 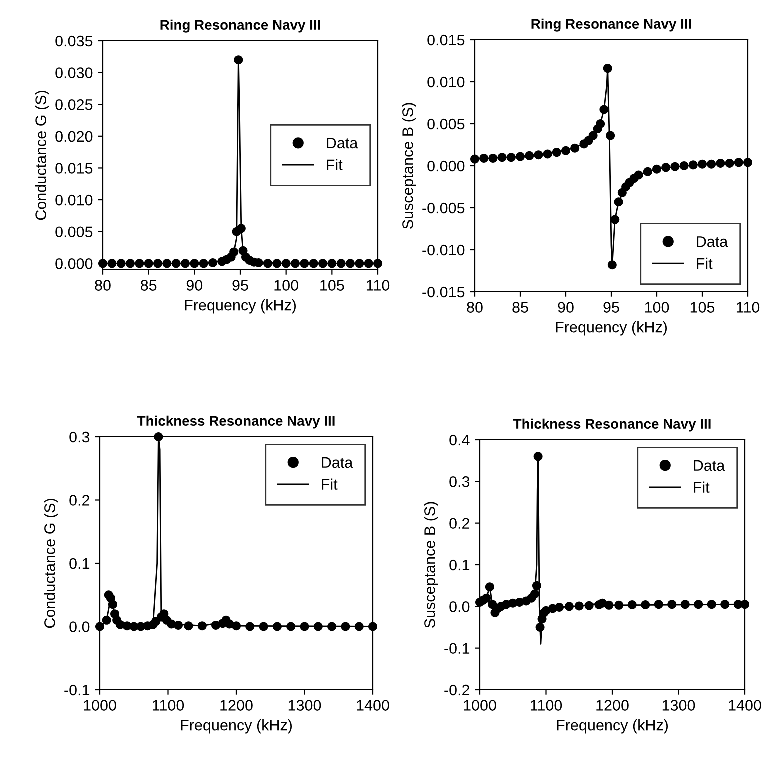 I want to click on y-tick-label: 0.030, so click(x=74, y=73).